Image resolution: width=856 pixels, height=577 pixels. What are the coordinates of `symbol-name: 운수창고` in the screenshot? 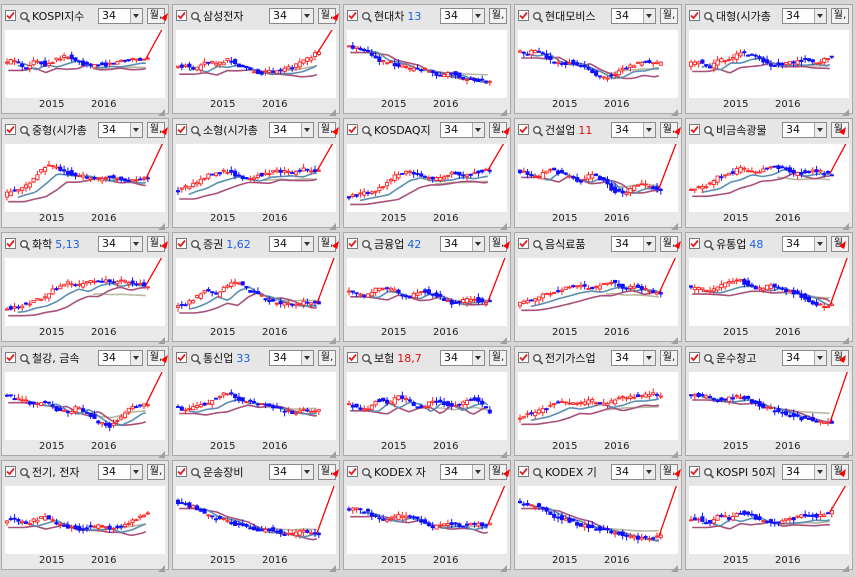 It's located at (749, 359).